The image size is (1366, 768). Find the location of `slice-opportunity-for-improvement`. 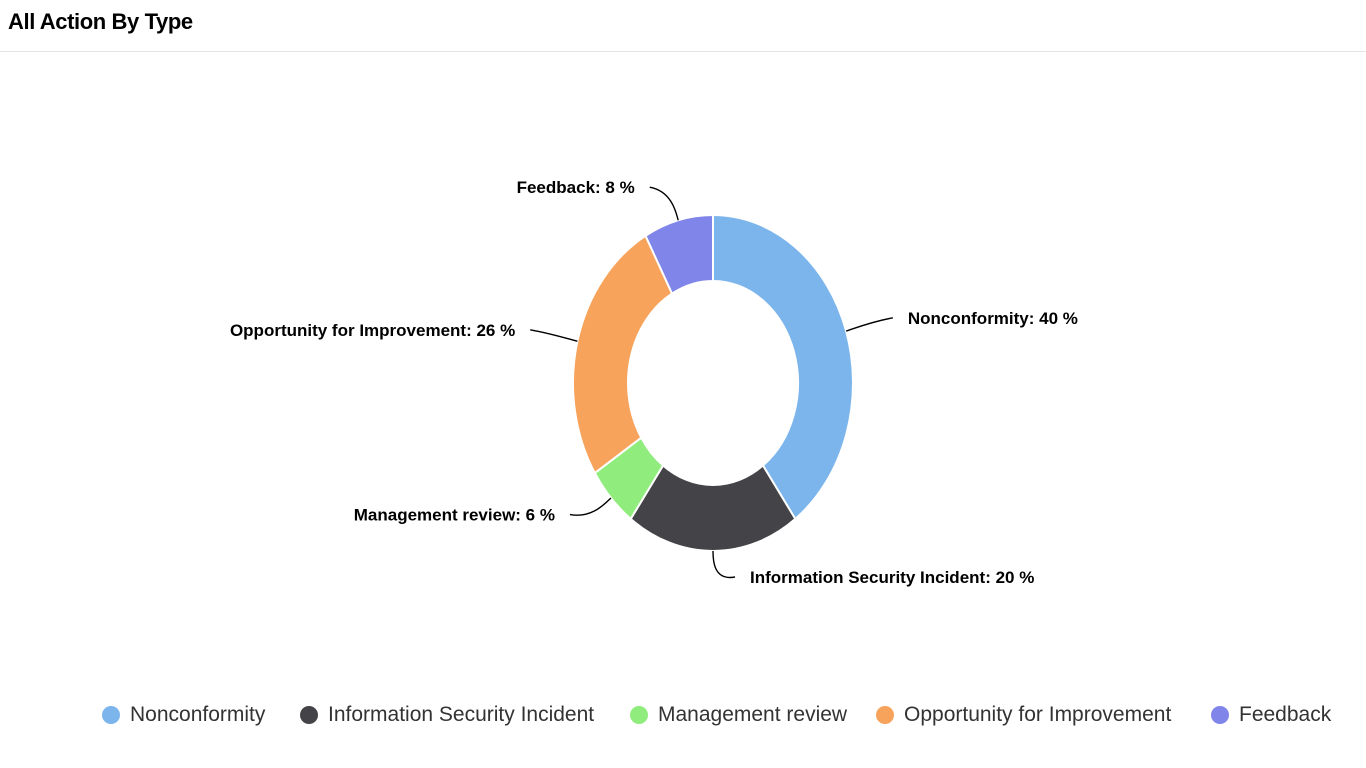

slice-opportunity-for-improvement is located at coordinates (623, 354).